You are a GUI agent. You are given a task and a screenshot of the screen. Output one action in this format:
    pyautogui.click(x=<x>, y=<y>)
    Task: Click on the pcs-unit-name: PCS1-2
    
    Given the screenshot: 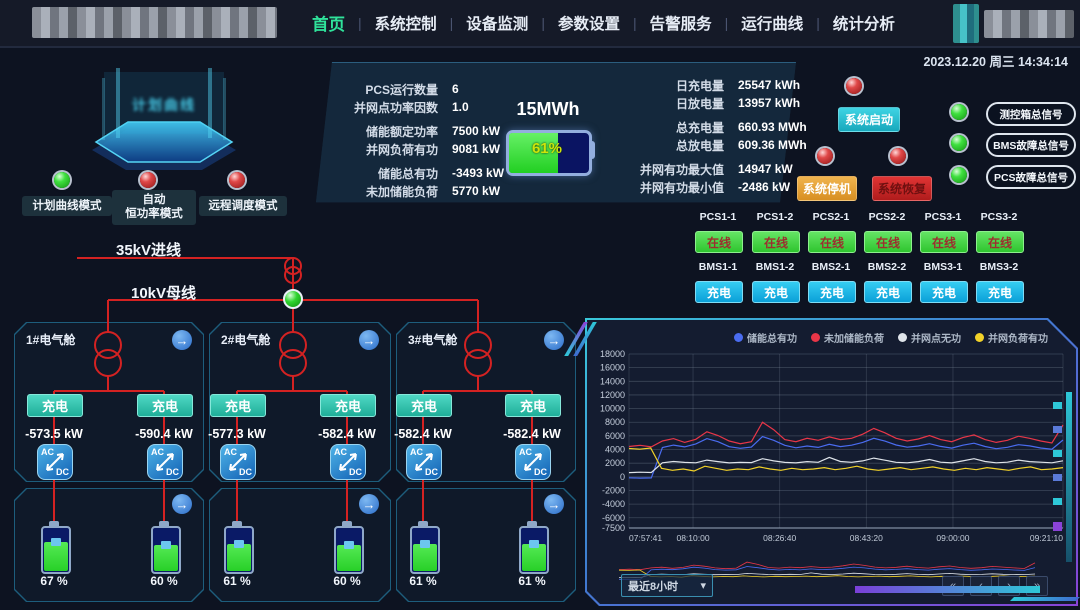 What is the action you would take?
    pyautogui.click(x=775, y=217)
    